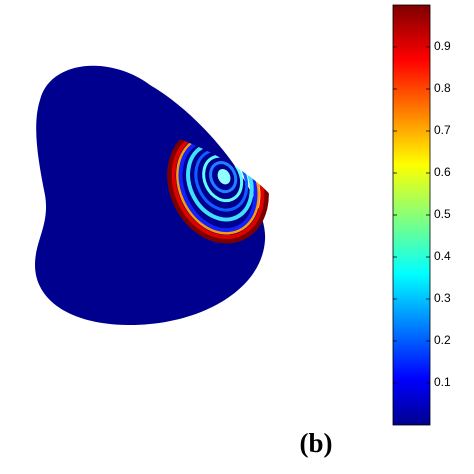 This screenshot has height=474, width=474. I want to click on tick-label: 0.2, so click(442, 340).